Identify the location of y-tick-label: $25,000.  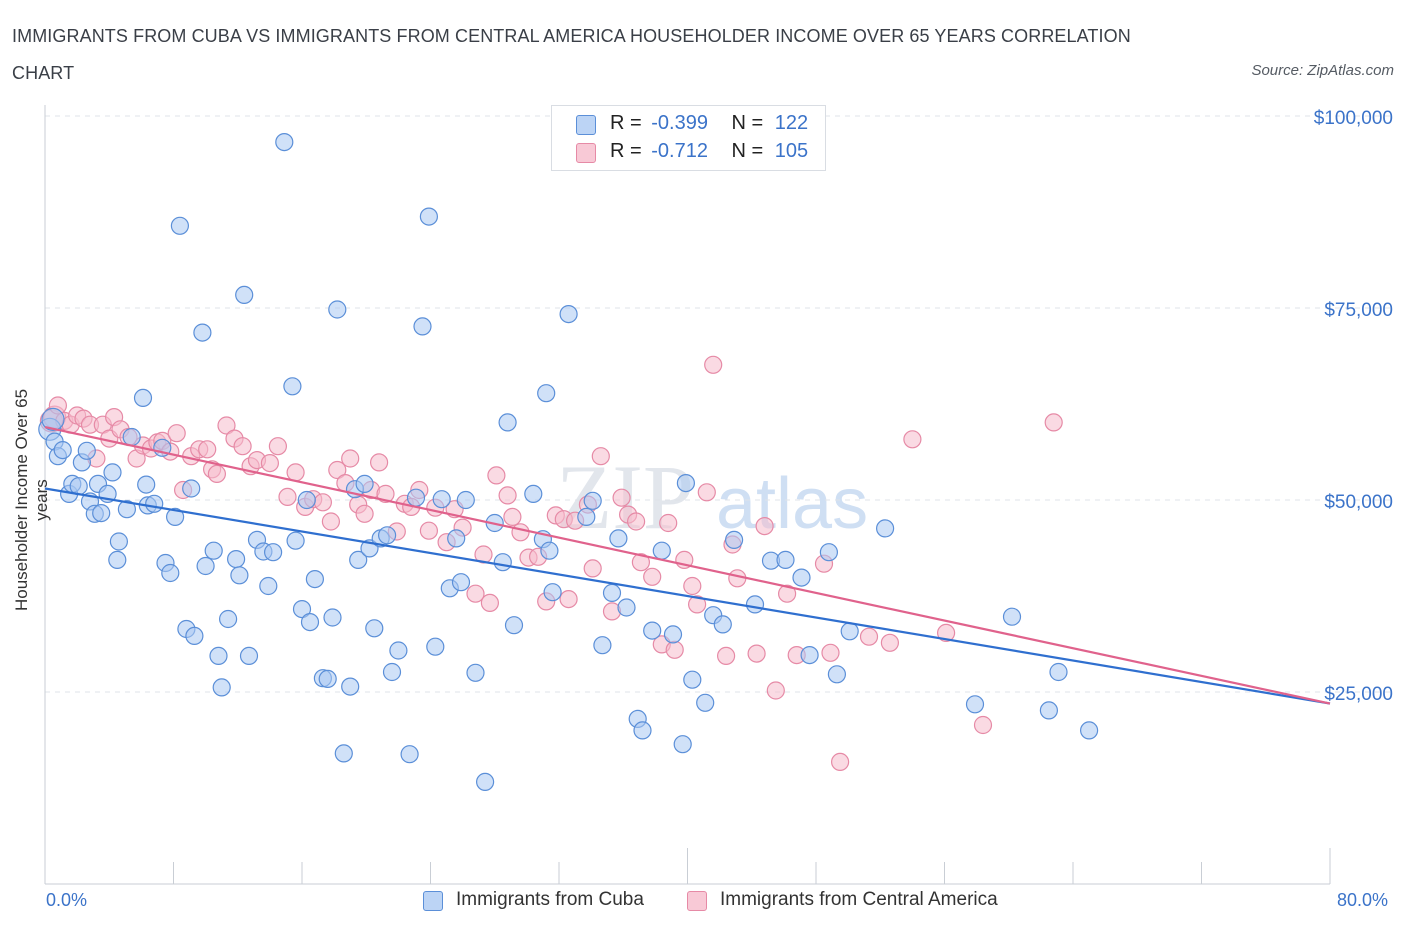
(1358, 694).